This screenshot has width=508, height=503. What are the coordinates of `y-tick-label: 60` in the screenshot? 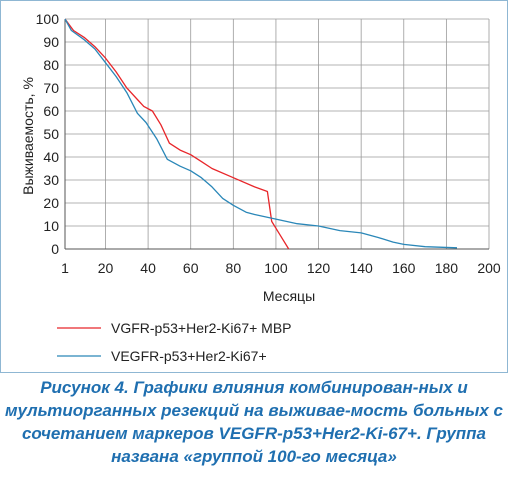 It's located at (51, 111).